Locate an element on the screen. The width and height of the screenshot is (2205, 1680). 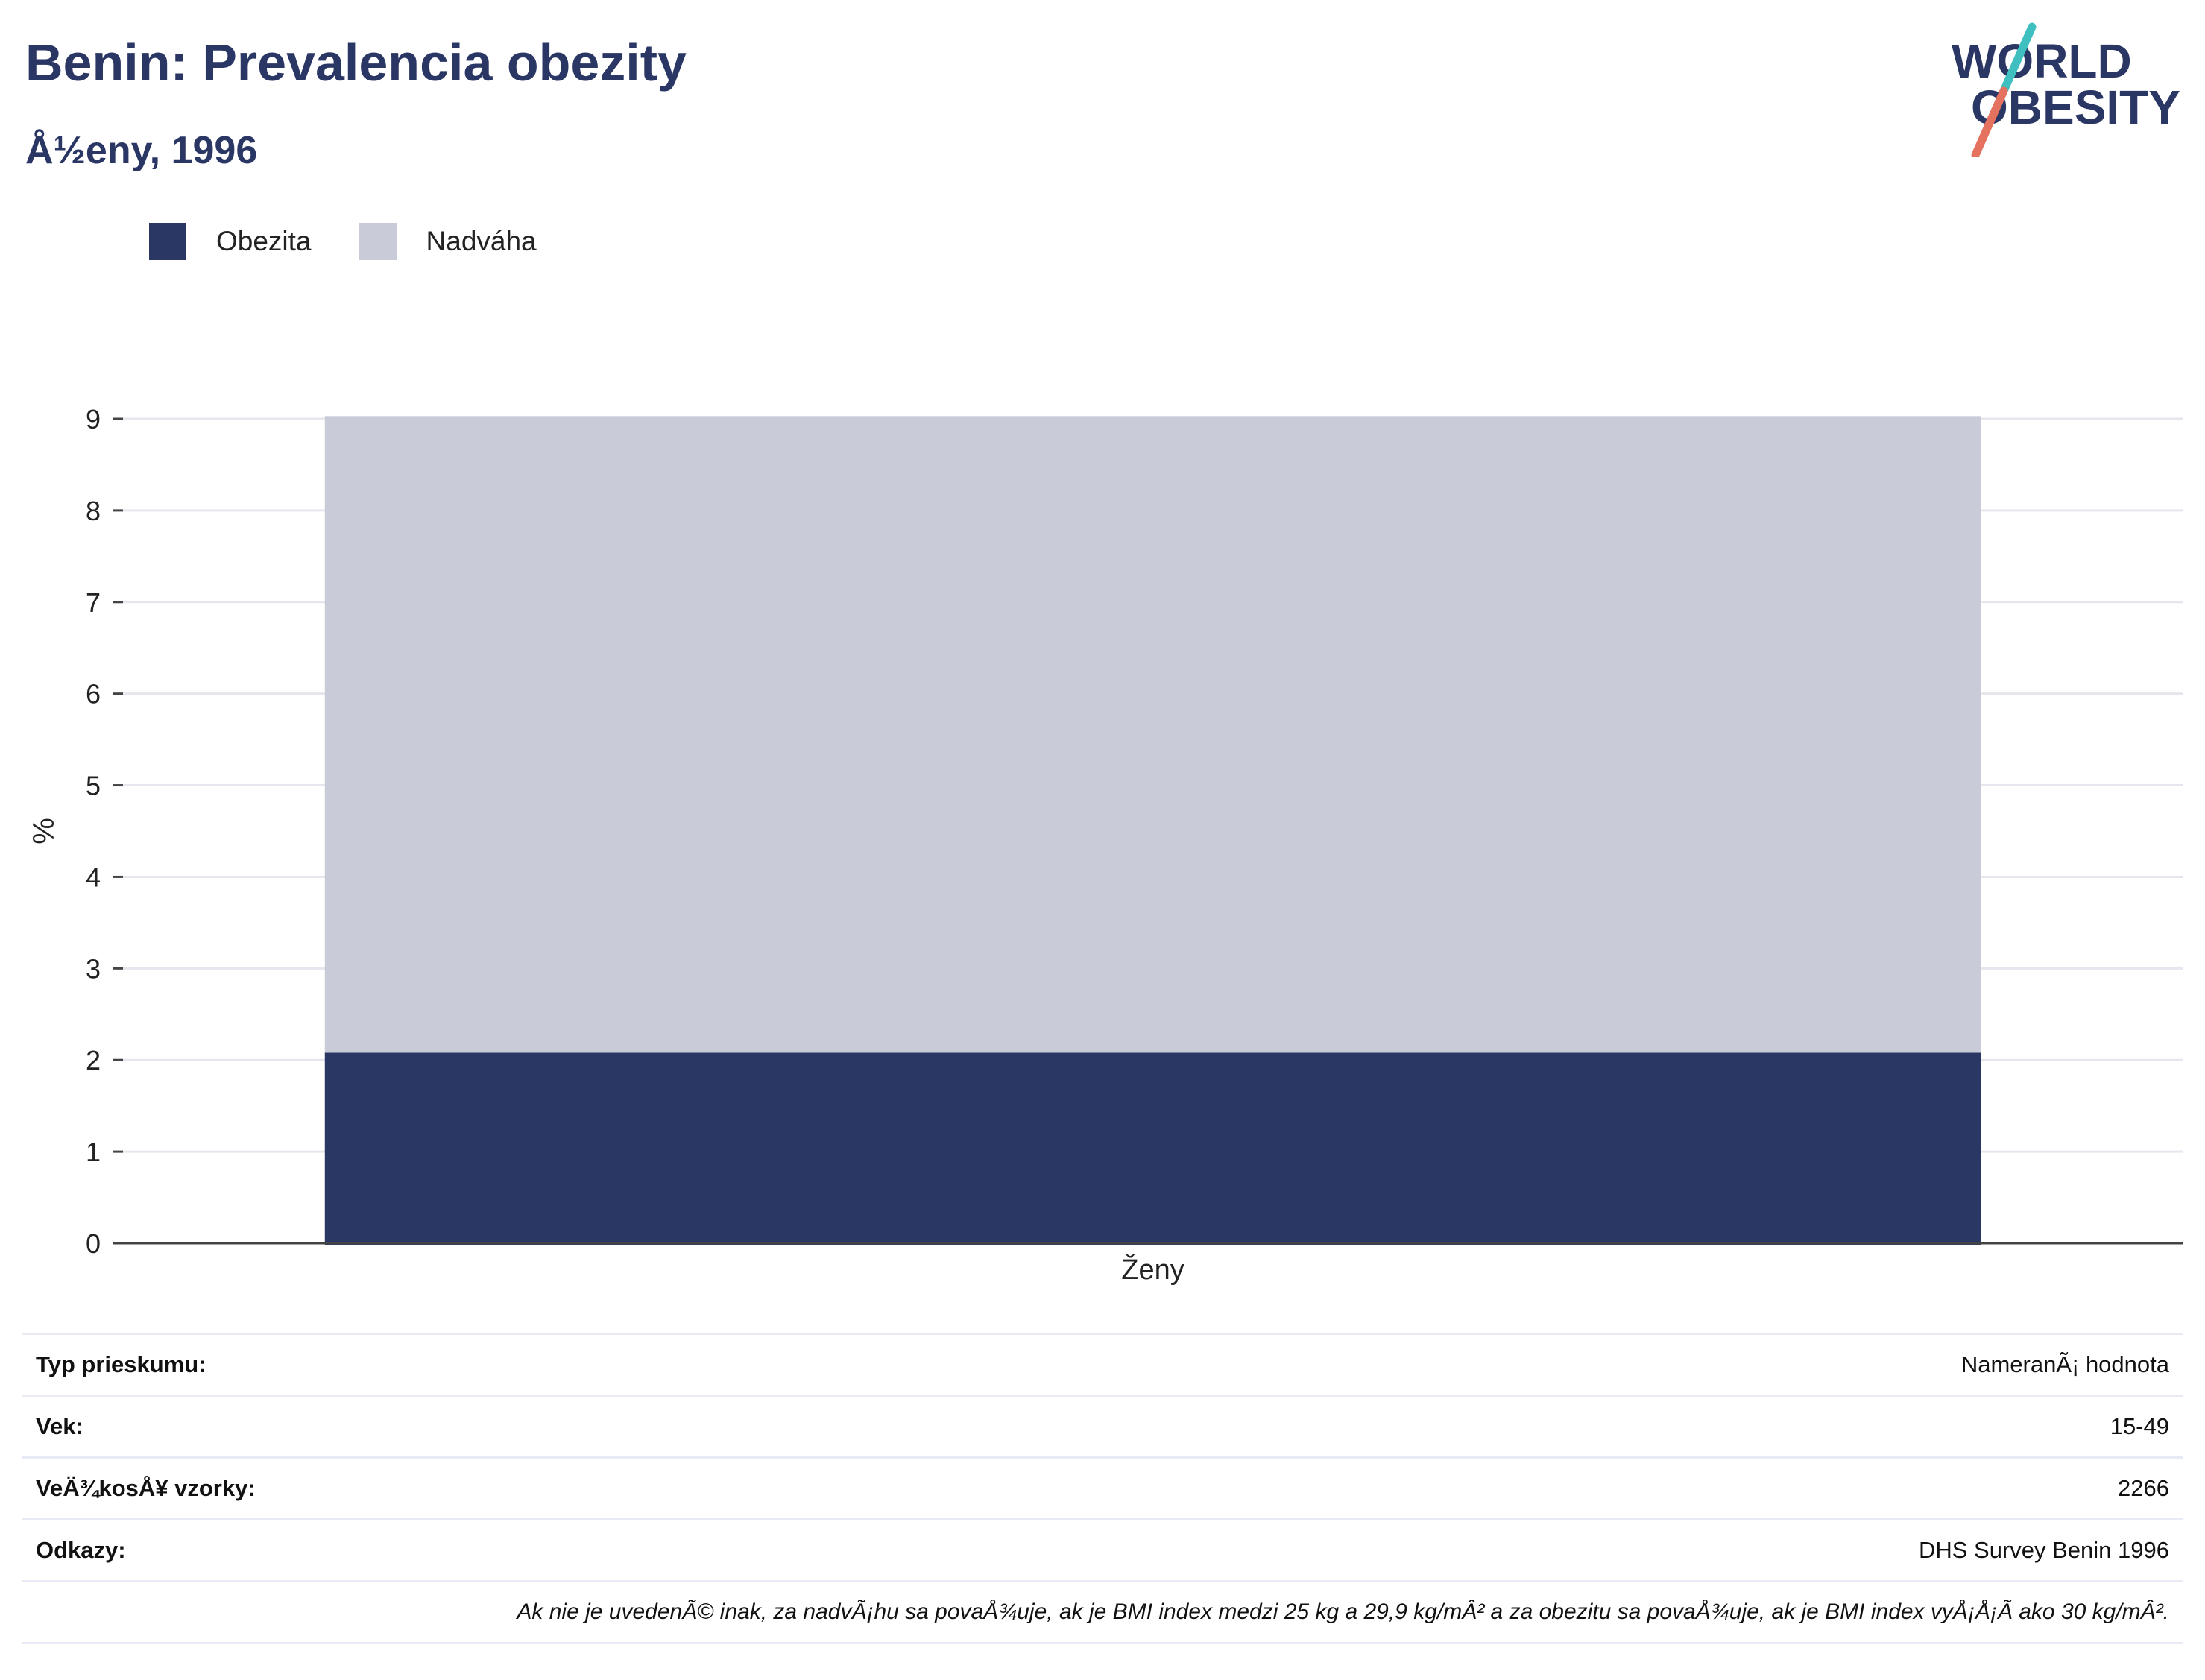
info-row-survey-type: Typ prieskumu: NameranÃ¡ hodnota is located at coordinates (1102, 1364).